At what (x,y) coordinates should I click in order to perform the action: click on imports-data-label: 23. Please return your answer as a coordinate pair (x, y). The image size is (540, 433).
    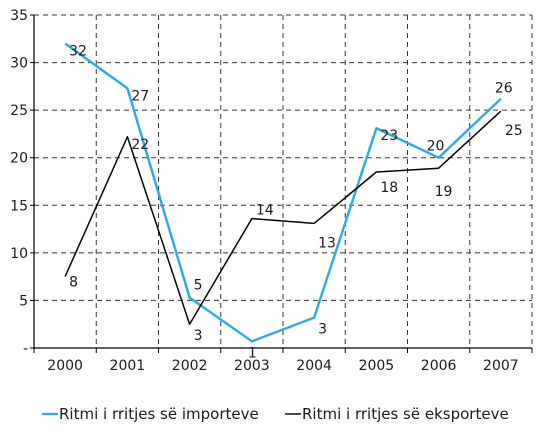
    Looking at the image, I should click on (389, 136).